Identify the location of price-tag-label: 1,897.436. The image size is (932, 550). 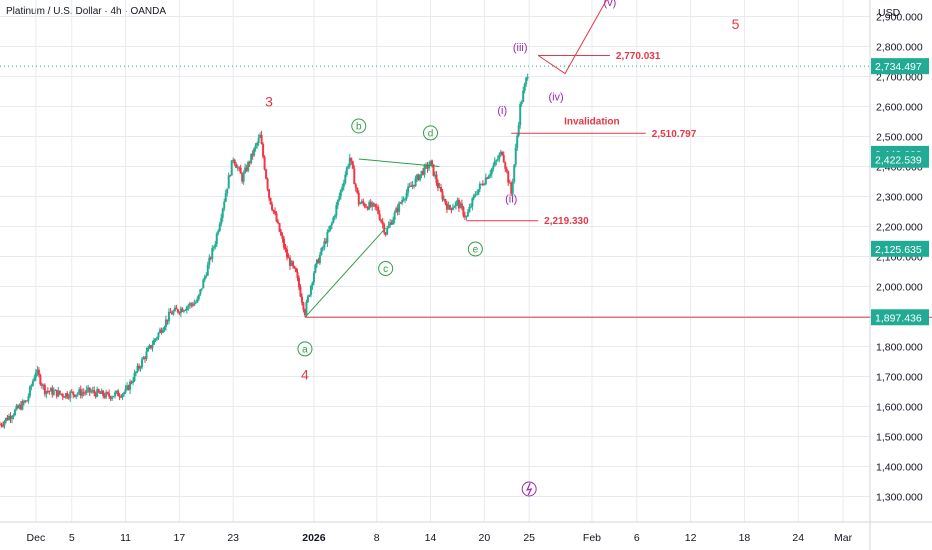
(898, 318).